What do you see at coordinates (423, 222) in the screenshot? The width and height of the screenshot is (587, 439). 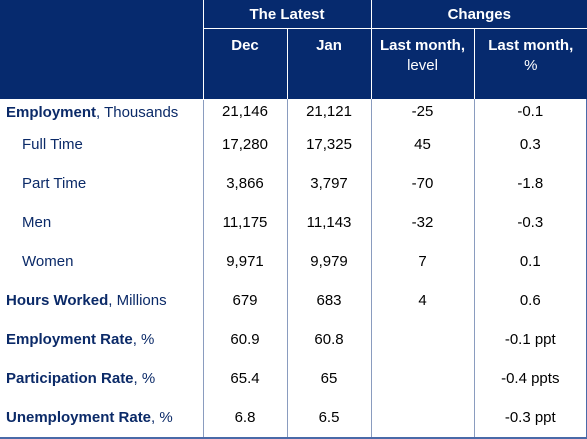 I see `cell-last-month-level: -32` at bounding box center [423, 222].